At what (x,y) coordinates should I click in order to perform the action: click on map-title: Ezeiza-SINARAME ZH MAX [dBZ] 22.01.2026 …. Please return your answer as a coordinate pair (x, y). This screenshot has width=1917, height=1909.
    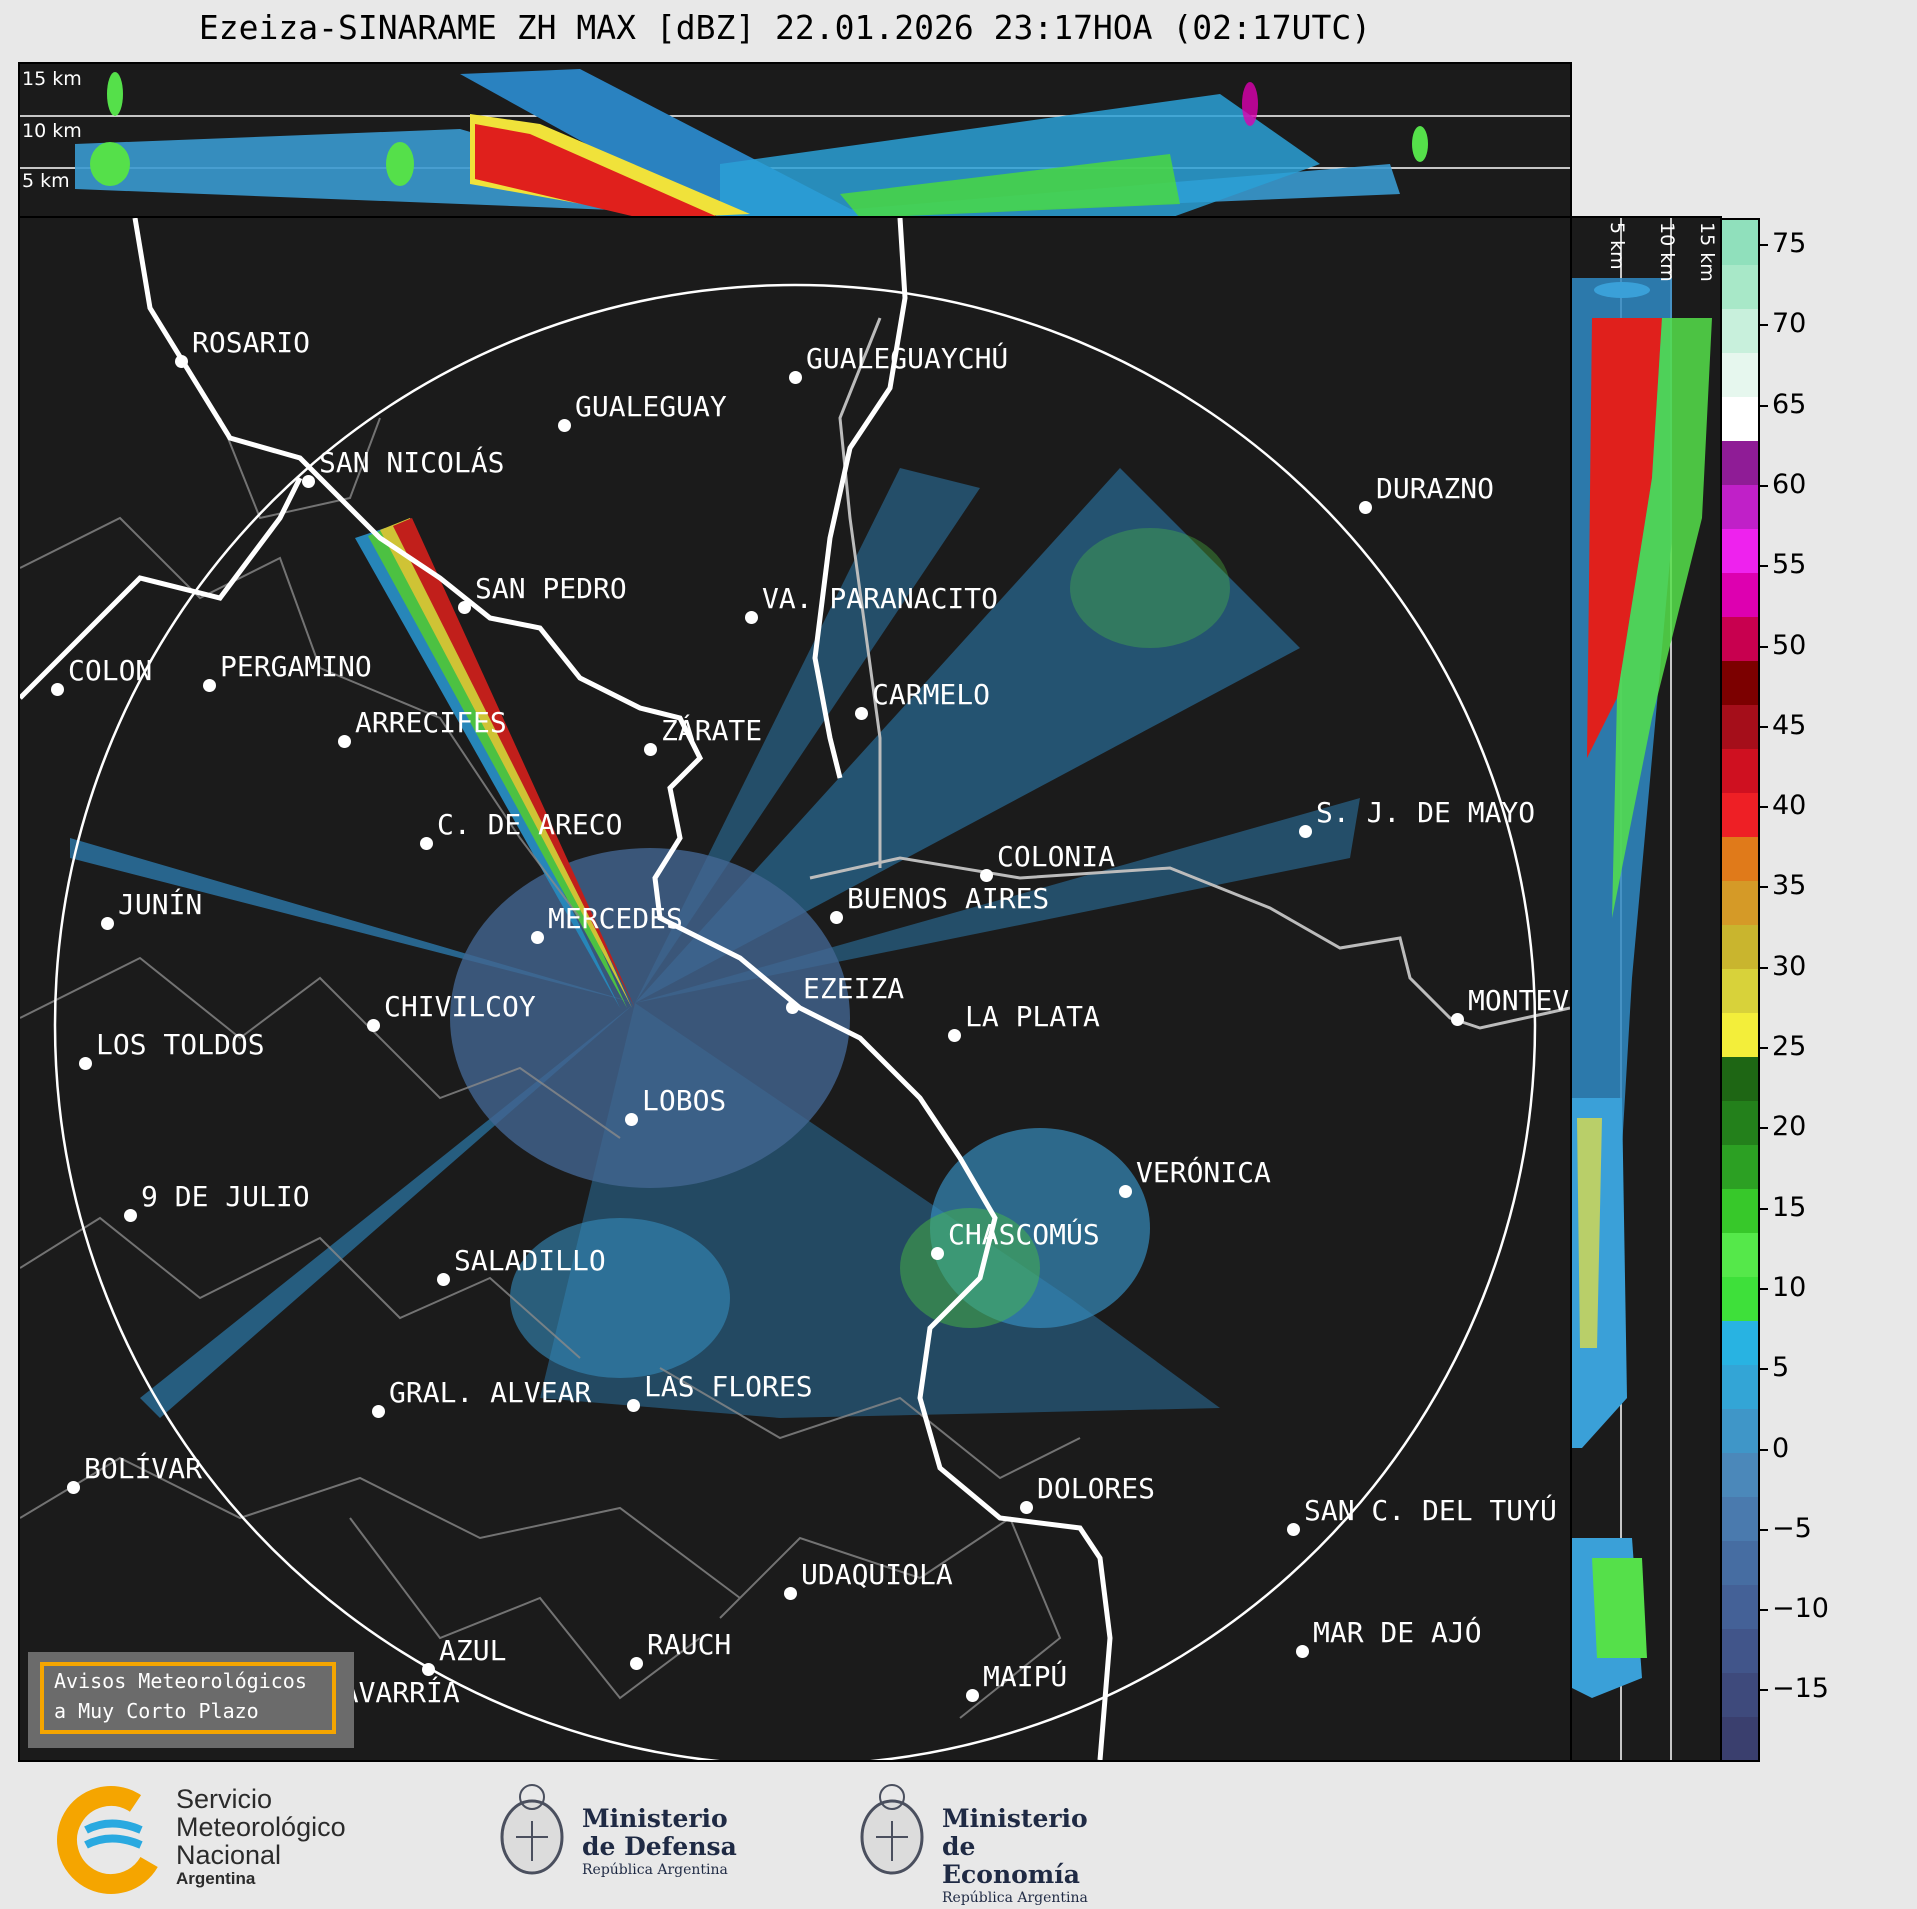
    Looking at the image, I should click on (785, 27).